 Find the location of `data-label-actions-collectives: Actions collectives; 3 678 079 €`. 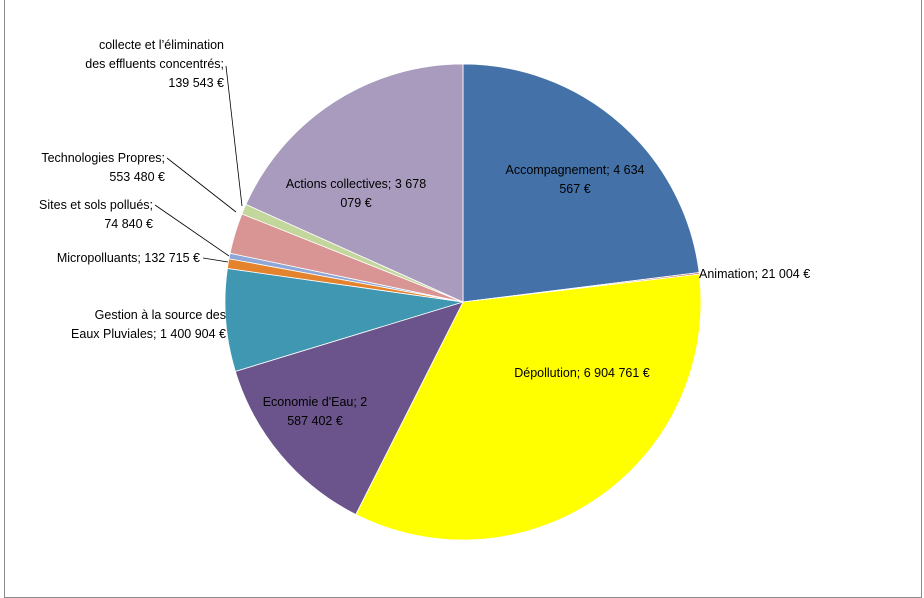

data-label-actions-collectives: Actions collectives; 3 678 079 € is located at coordinates (356, 193).